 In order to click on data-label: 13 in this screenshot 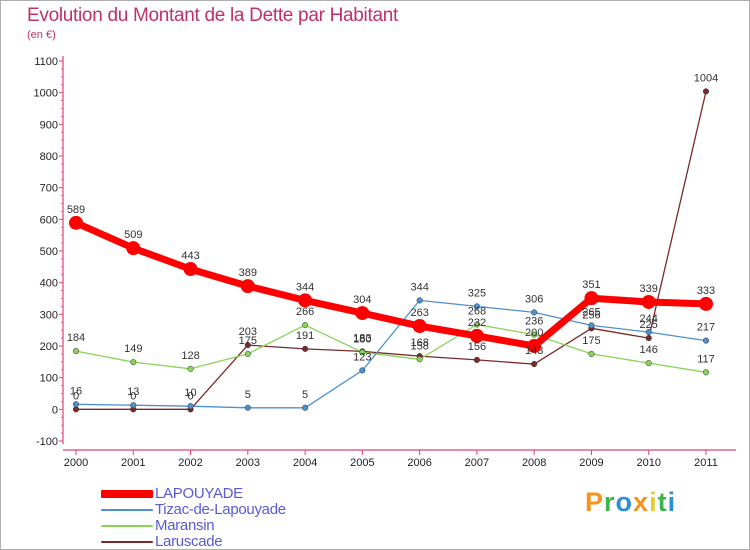, I will do `click(133, 392)`.